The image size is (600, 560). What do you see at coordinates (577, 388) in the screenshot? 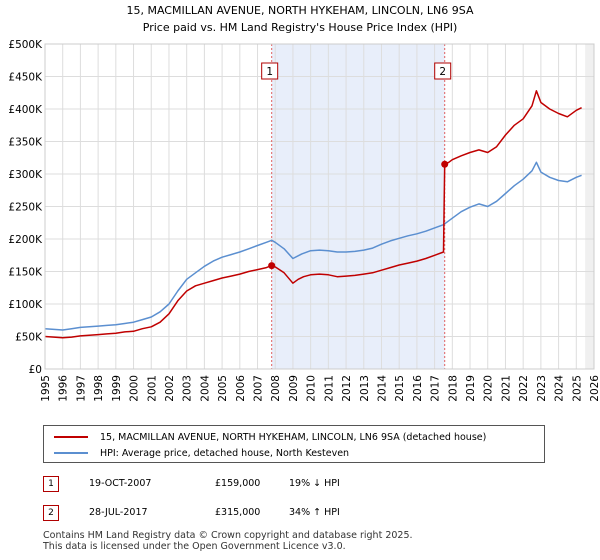
I see `x-tick-label: 2025` at bounding box center [577, 388].